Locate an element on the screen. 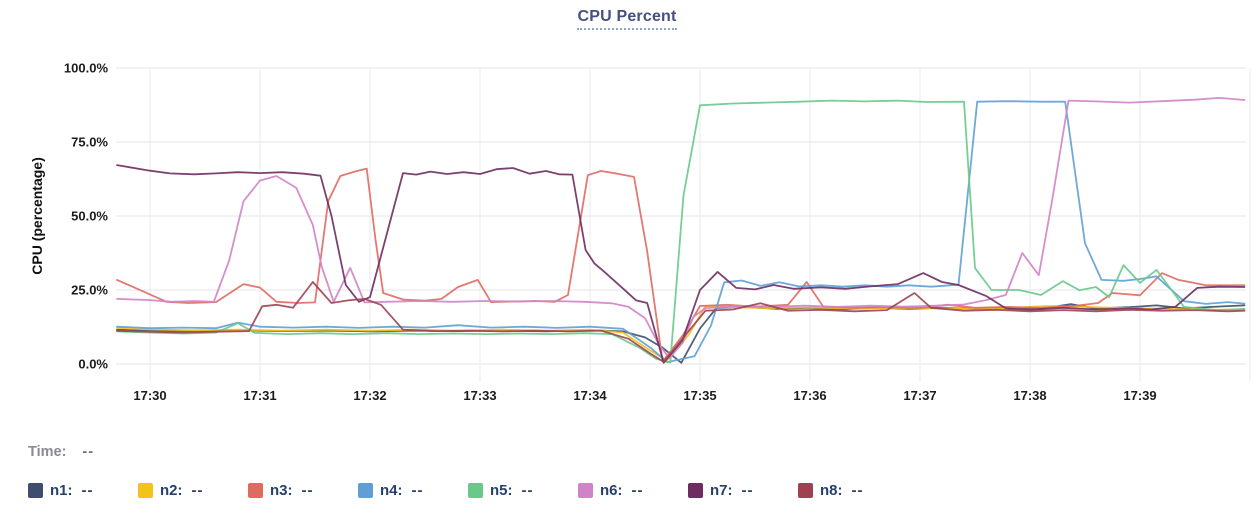  legend-swatch-n2 is located at coordinates (145, 490).